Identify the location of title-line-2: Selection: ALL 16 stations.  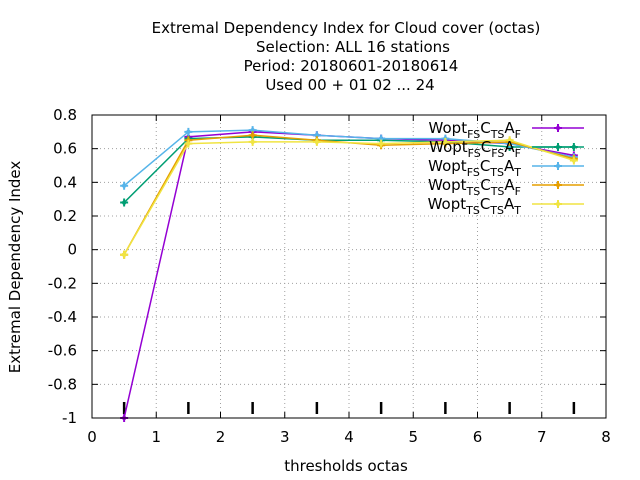
(353, 47).